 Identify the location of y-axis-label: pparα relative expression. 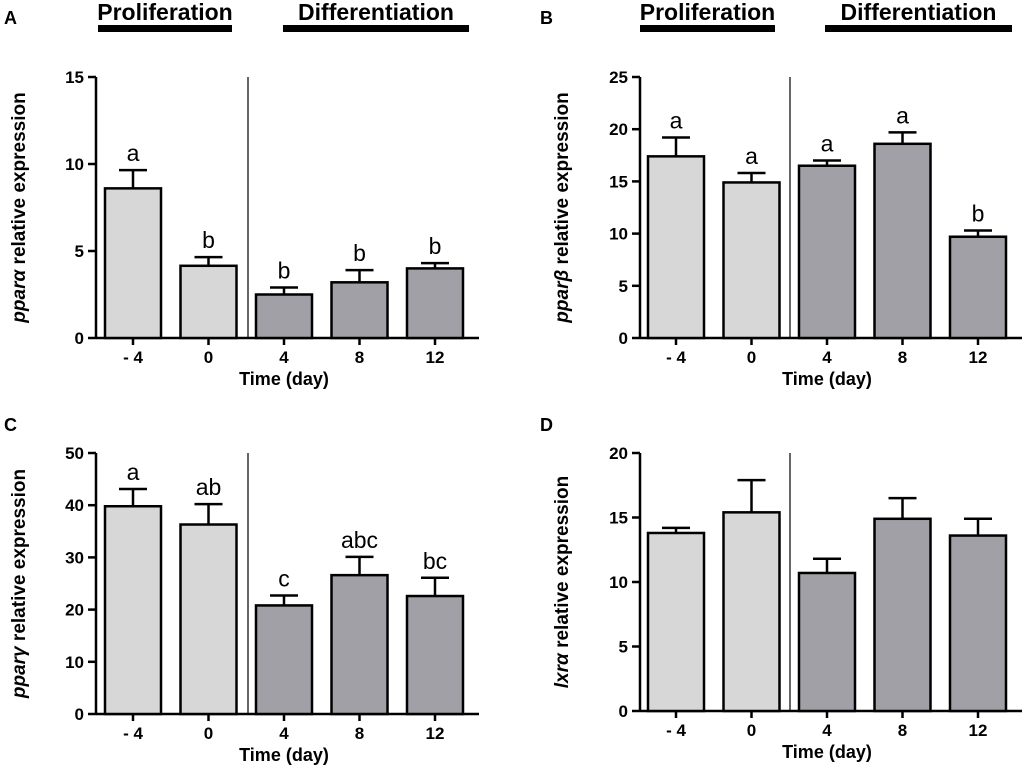
(19, 207).